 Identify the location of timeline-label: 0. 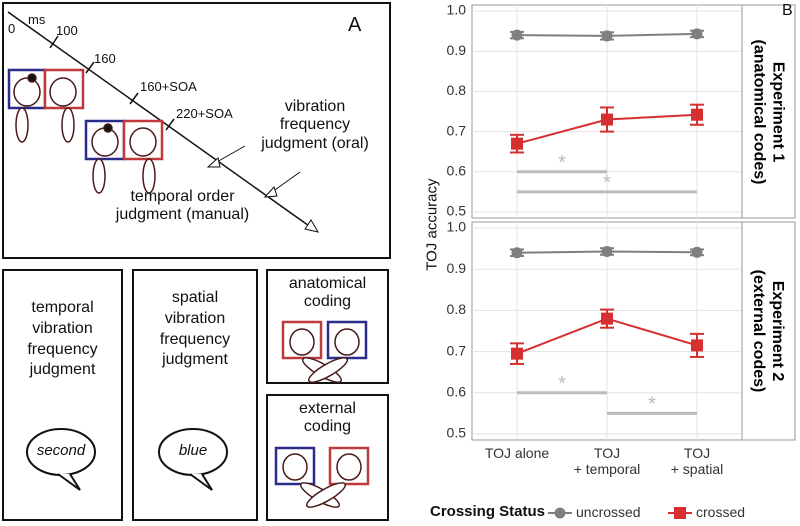
(12, 28).